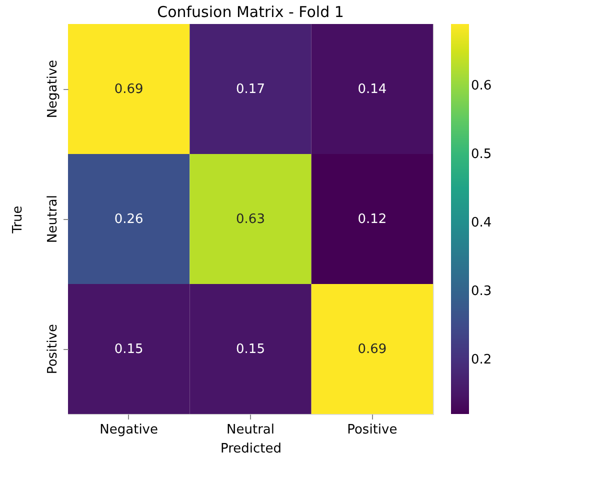  I want to click on y-tick-label: Neutral, so click(53, 219).